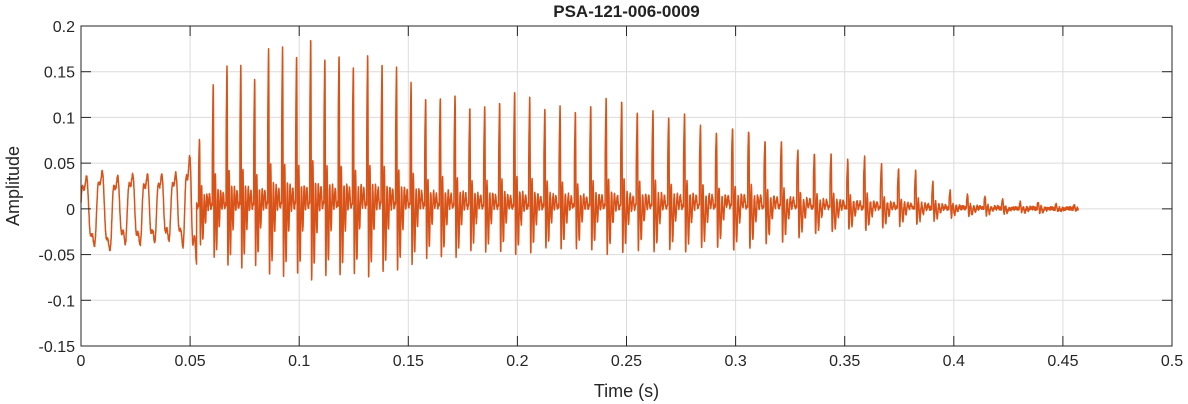 The height and width of the screenshot is (404, 1188). I want to click on chart-title: PSA-121-006-0009, so click(626, 11).